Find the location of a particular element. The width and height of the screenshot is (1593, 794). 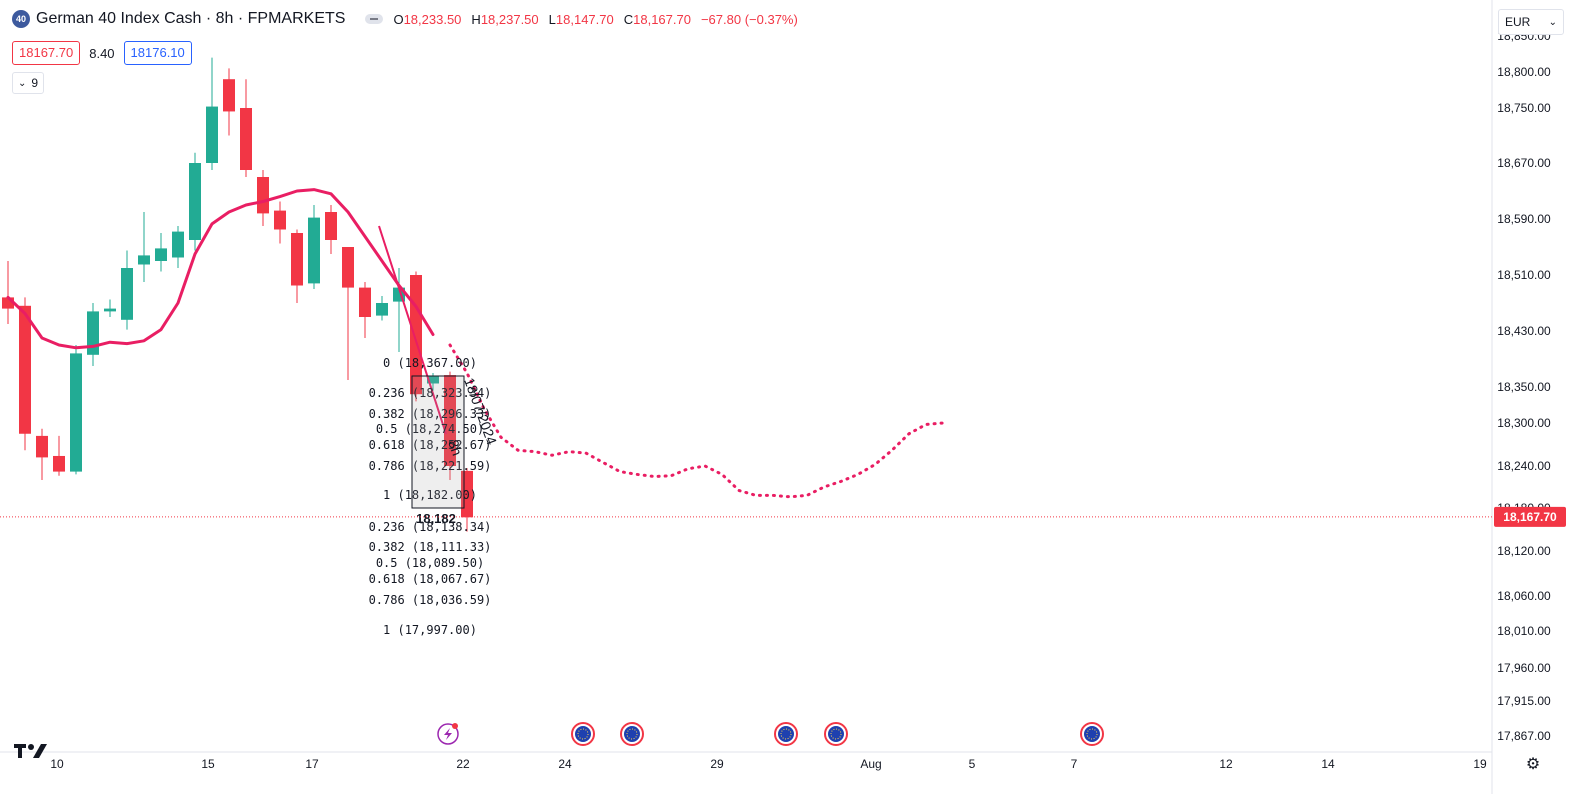

fib-range-box is located at coordinates (438, 442).